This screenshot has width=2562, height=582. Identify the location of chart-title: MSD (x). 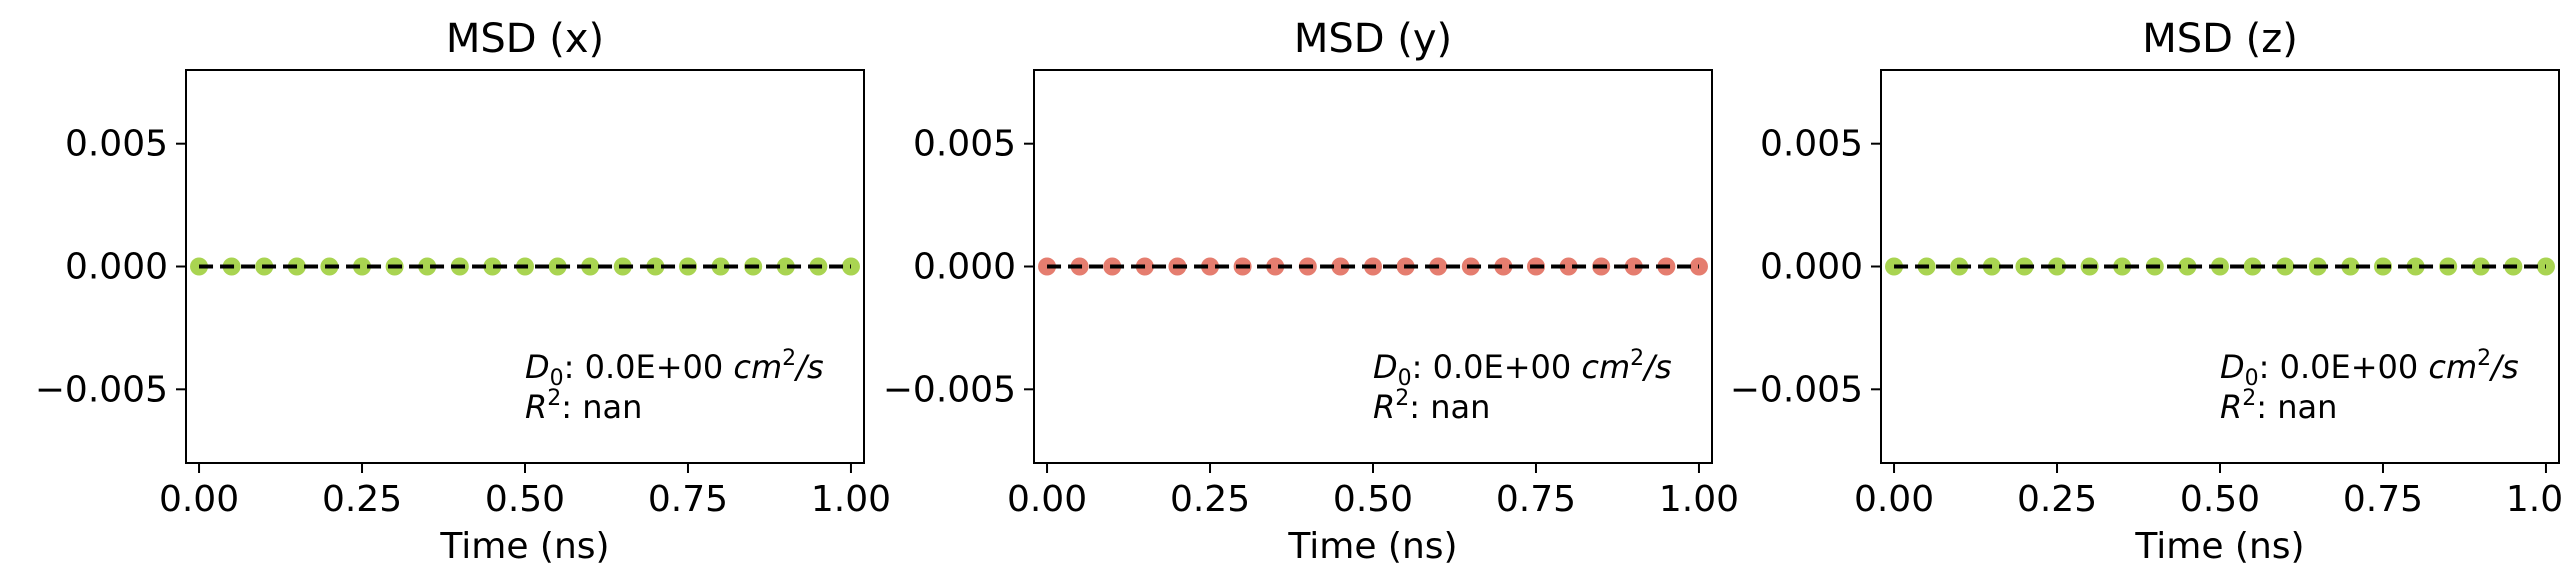
(525, 39).